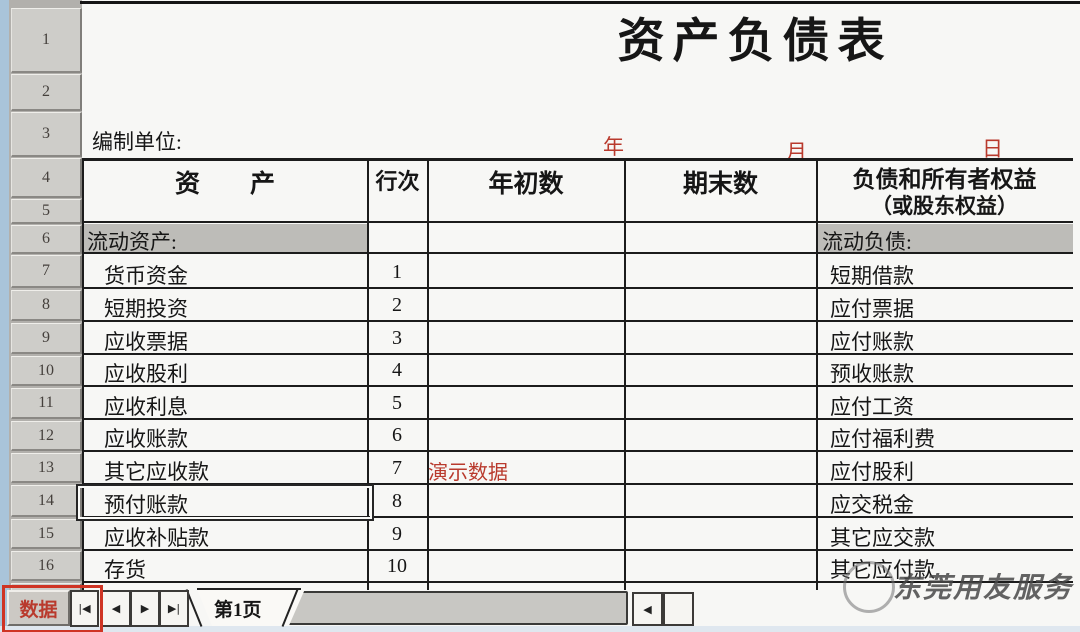 The image size is (1080, 632). Describe the element at coordinates (46, 239) in the screenshot. I see `row-header: 6` at that location.